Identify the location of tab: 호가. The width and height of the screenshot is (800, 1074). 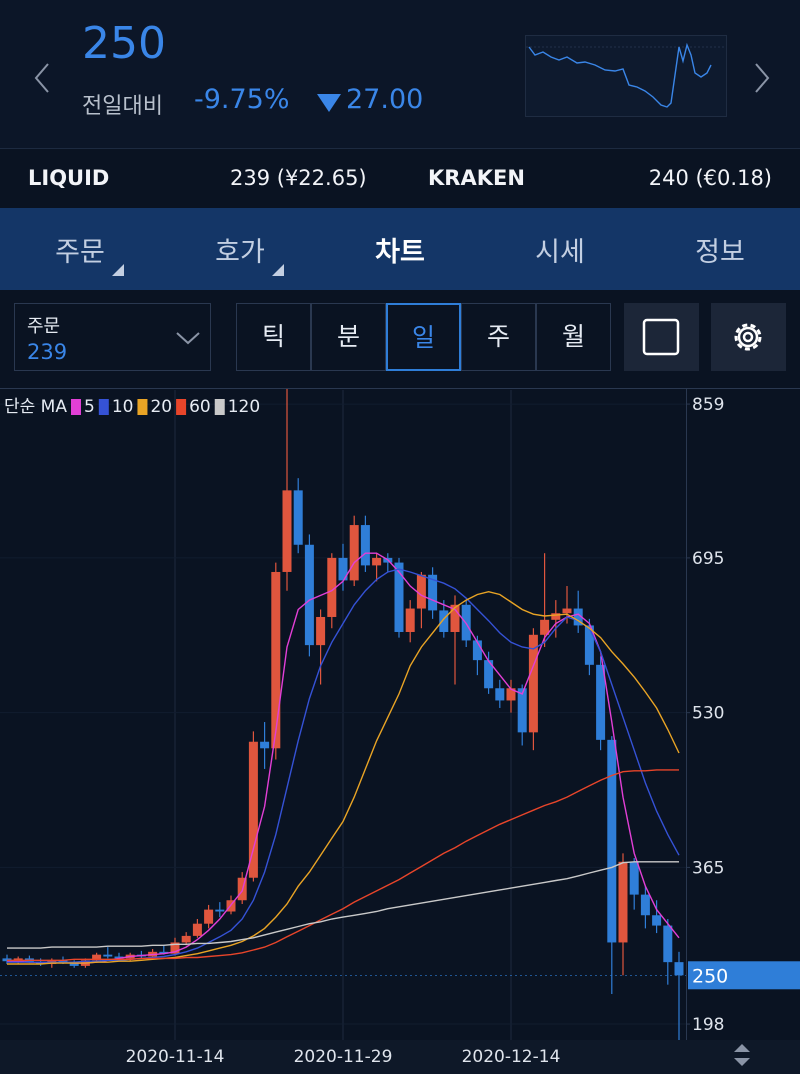
(240, 252).